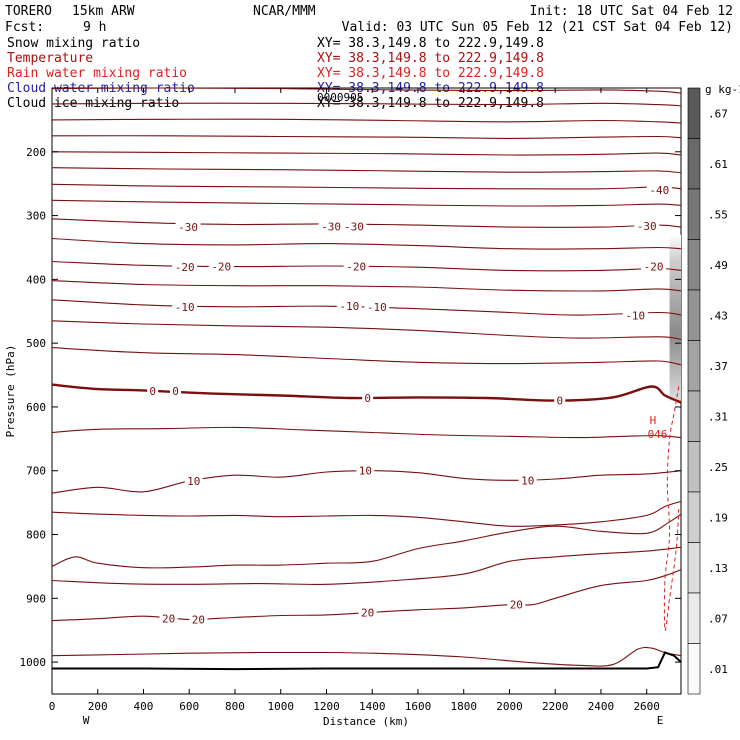  Describe the element at coordinates (463, 706) in the screenshot. I see `x-tick-label: 1800` at that location.